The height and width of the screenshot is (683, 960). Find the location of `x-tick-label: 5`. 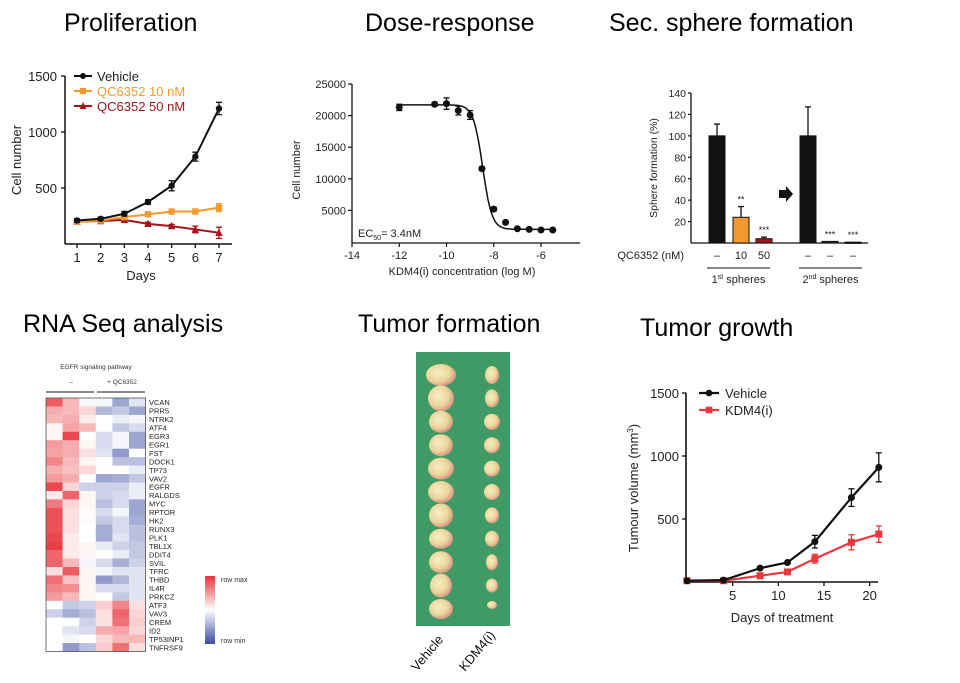

x-tick-label: 5 is located at coordinates (732, 595).